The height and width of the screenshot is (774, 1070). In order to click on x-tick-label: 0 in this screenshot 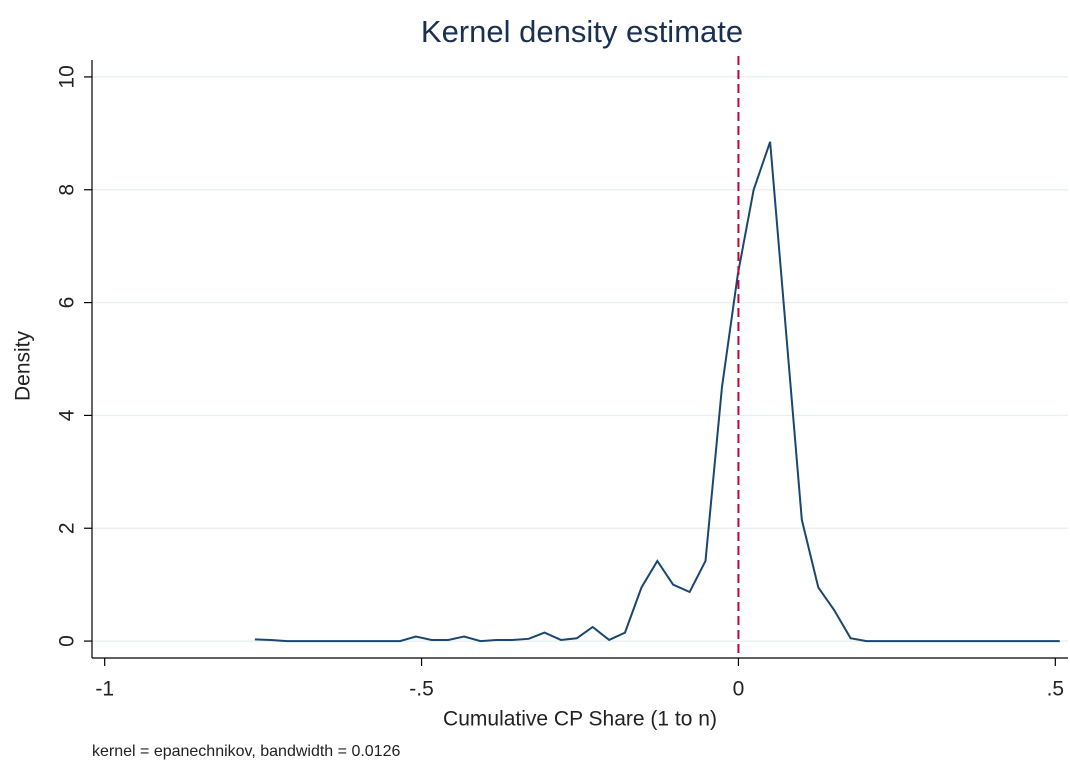, I will do `click(739, 689)`.